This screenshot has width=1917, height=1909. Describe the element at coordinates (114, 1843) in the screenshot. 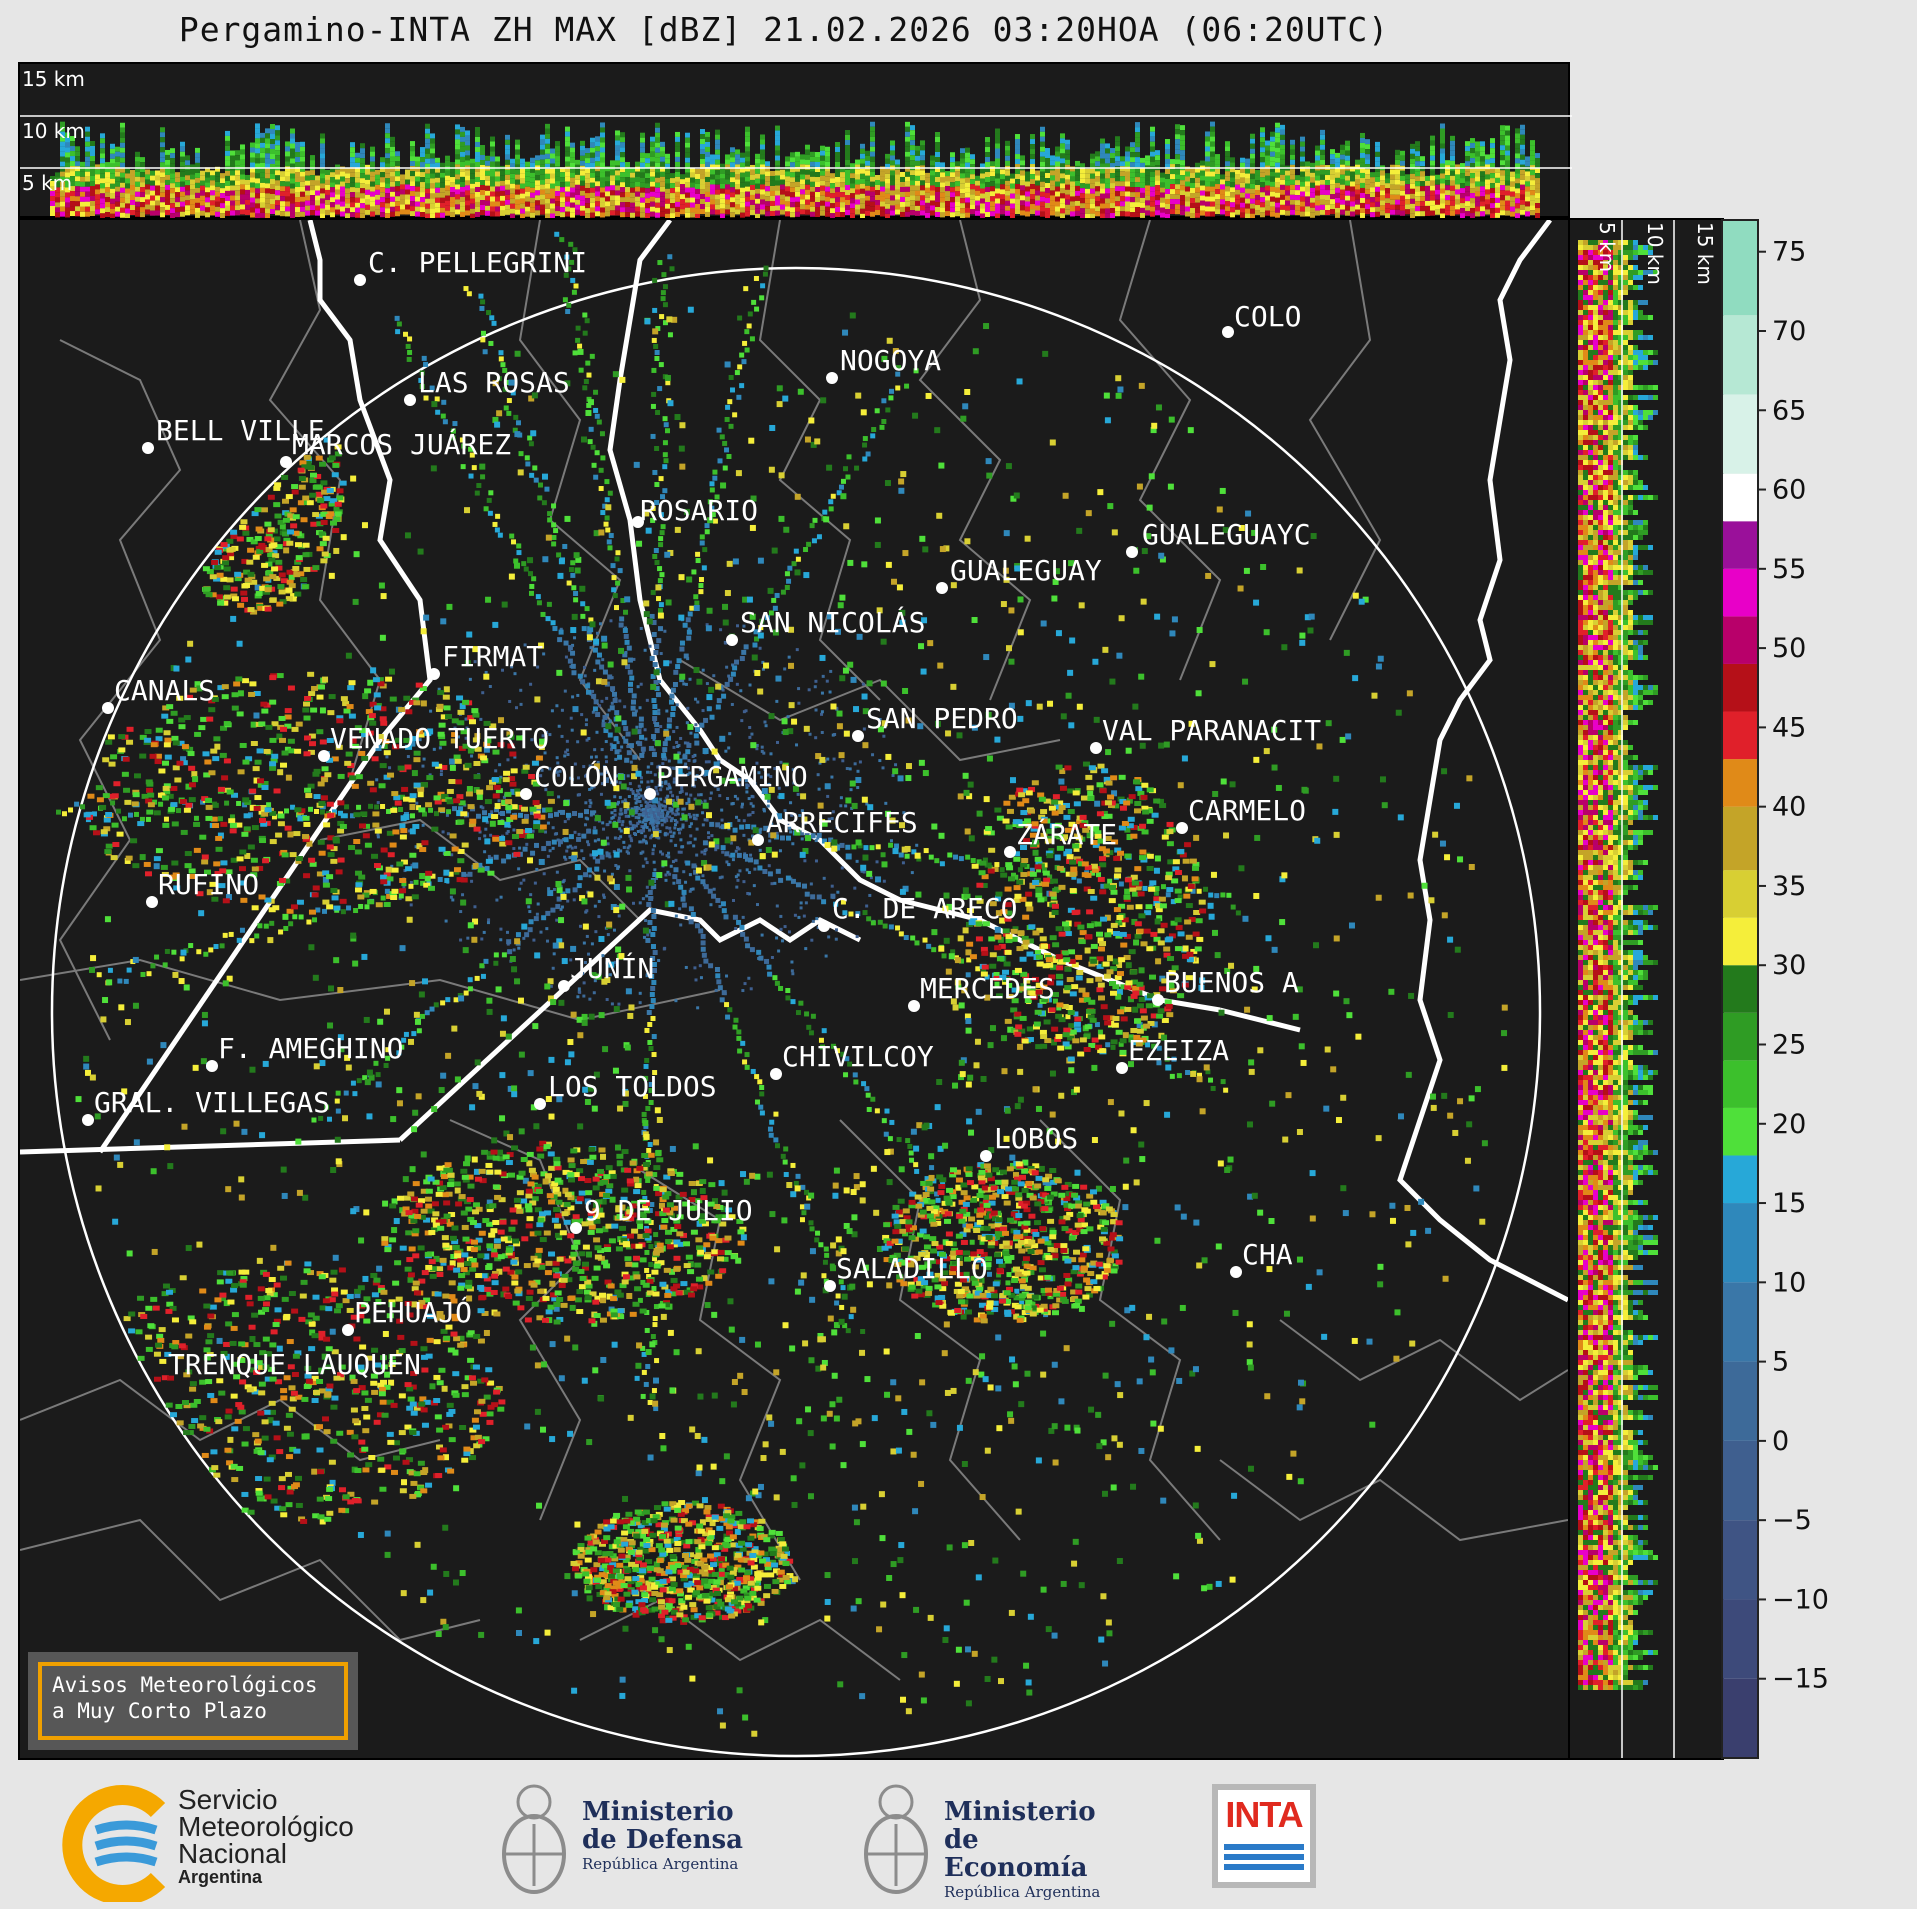

I see `smn-emblem-icon` at that location.